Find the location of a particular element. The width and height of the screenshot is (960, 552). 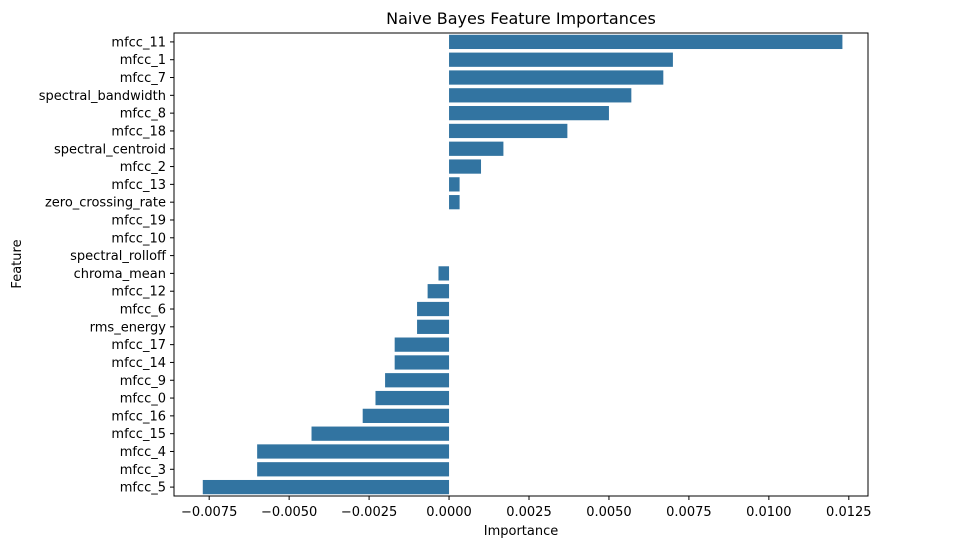

y-tick-label: mfcc_15 is located at coordinates (138, 434).